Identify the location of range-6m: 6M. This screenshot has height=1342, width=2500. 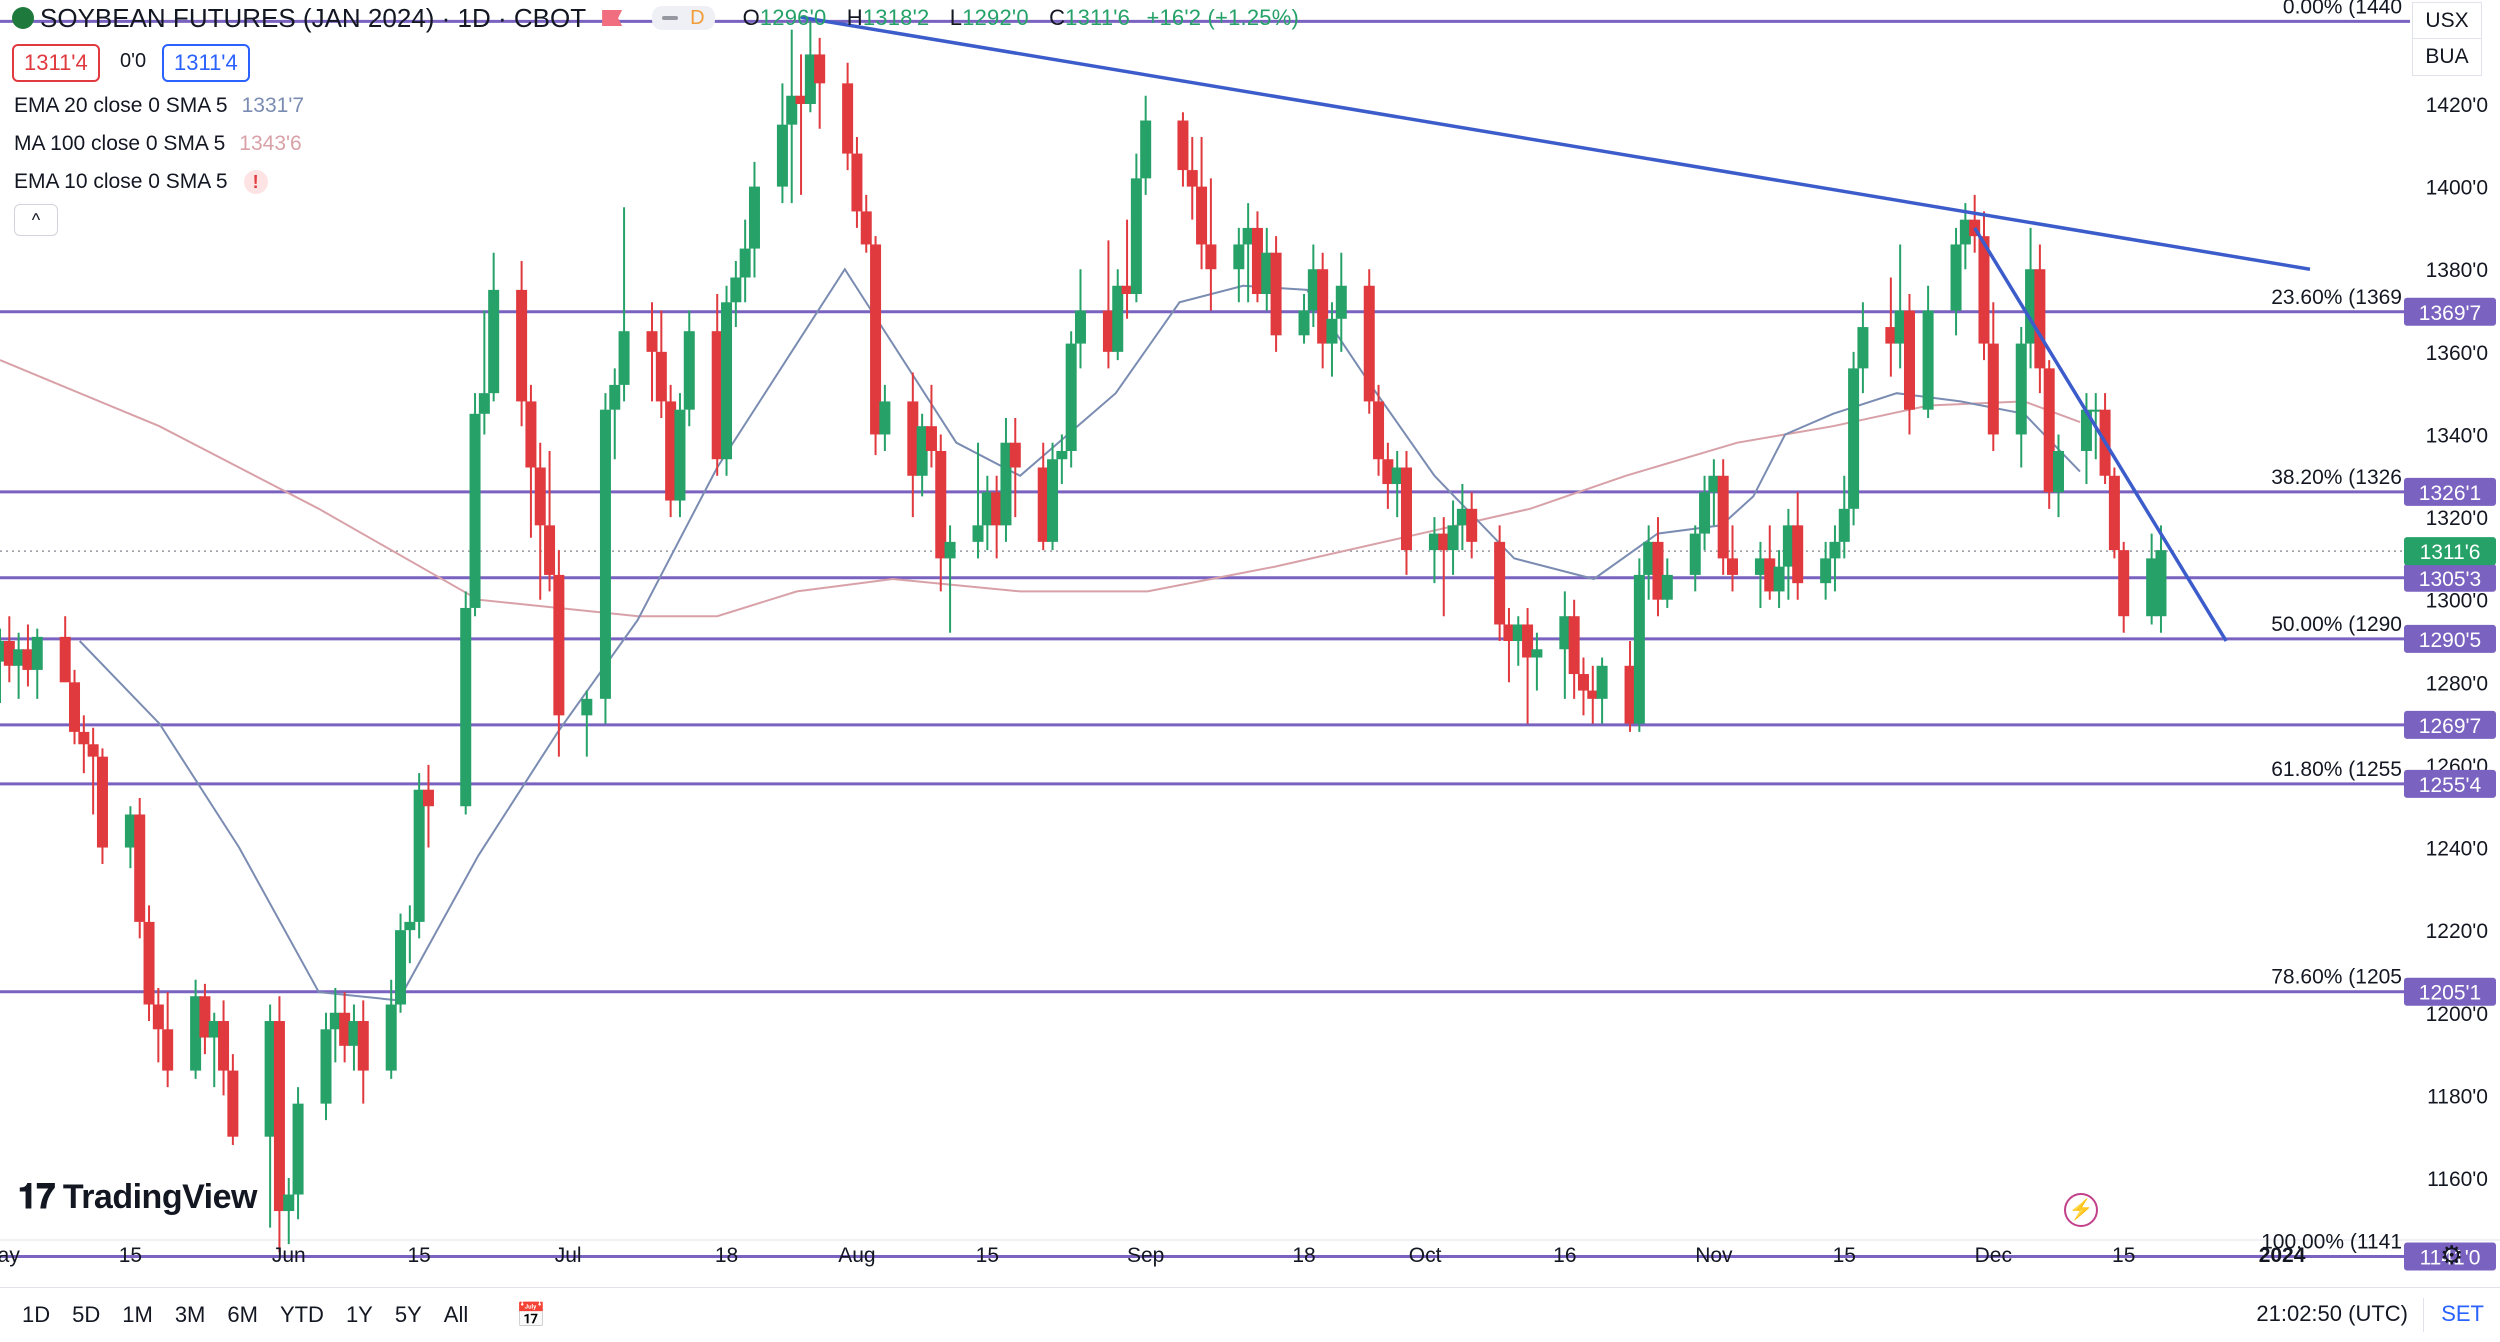
(242, 1314).